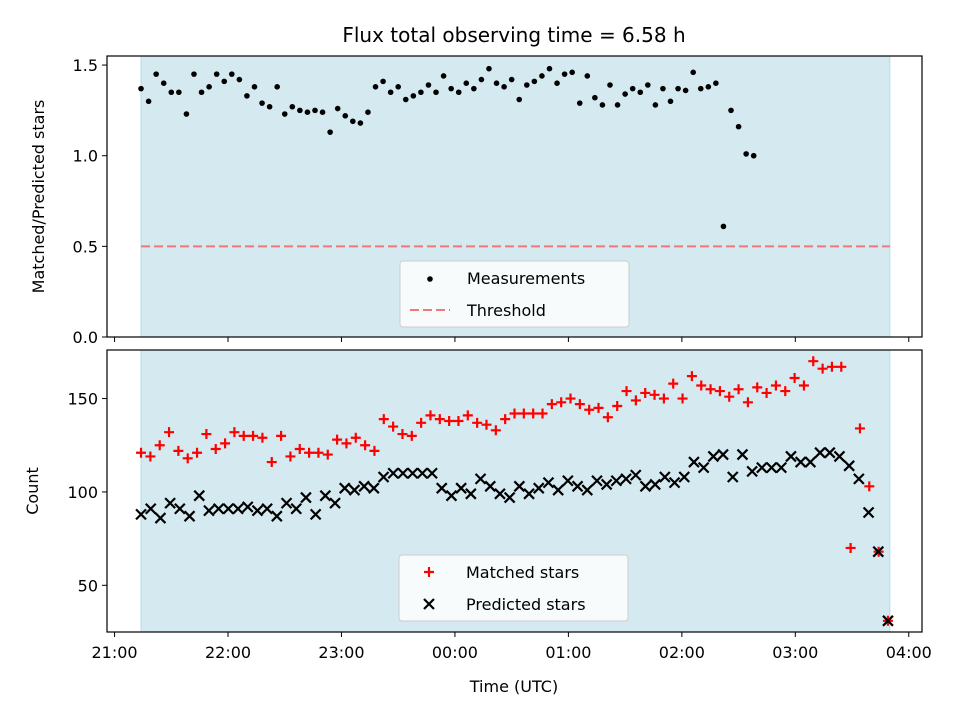  Describe the element at coordinates (522, 572) in the screenshot. I see `legend-label: Matched stars` at that location.